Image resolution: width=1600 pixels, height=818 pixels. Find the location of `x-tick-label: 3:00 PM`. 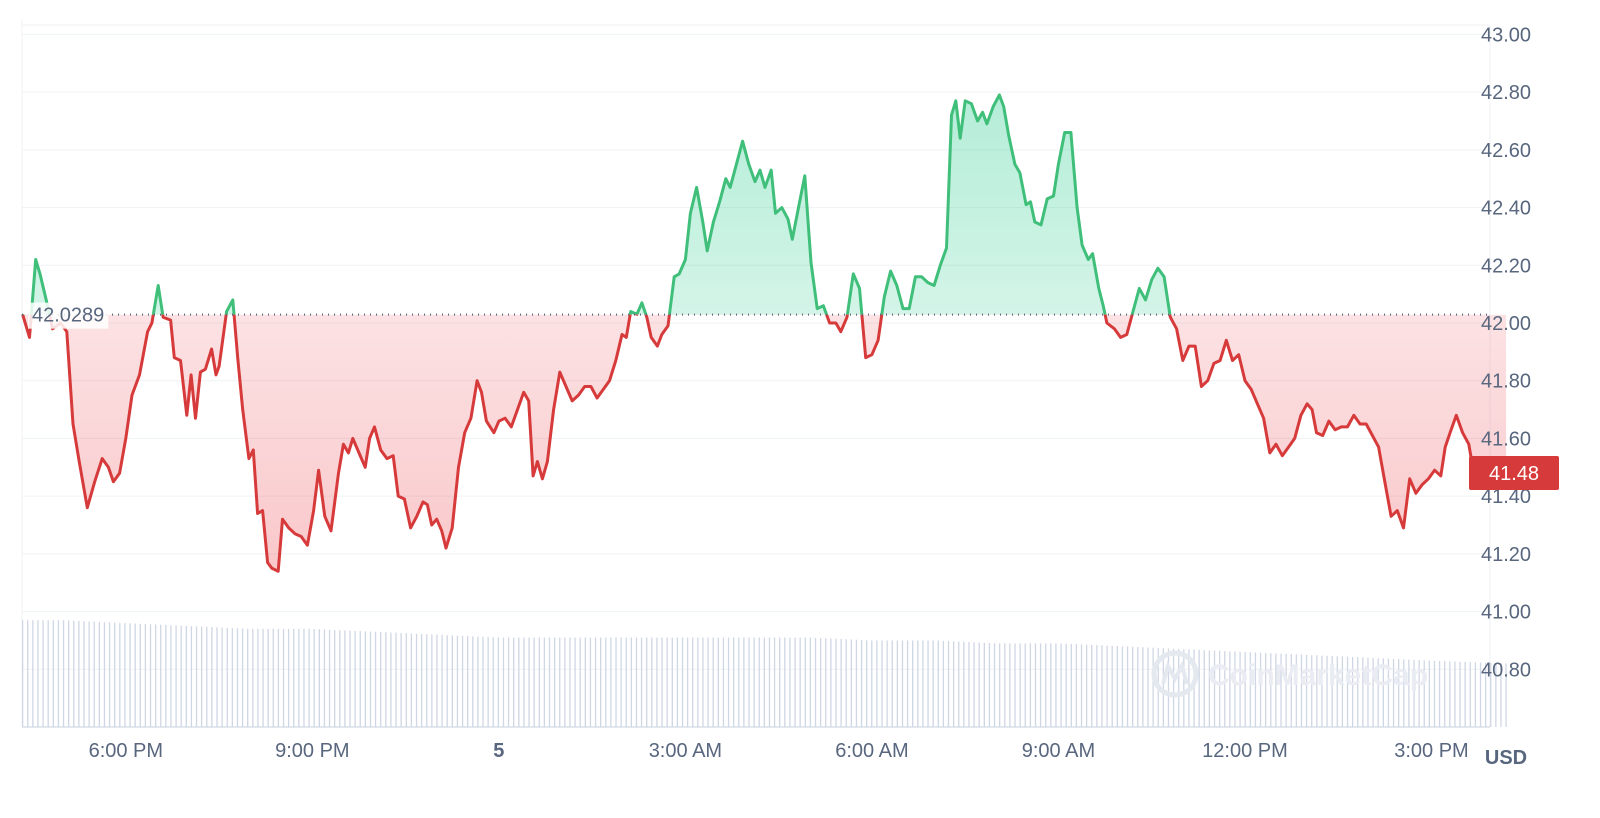

x-tick-label: 3:00 PM is located at coordinates (1431, 751).